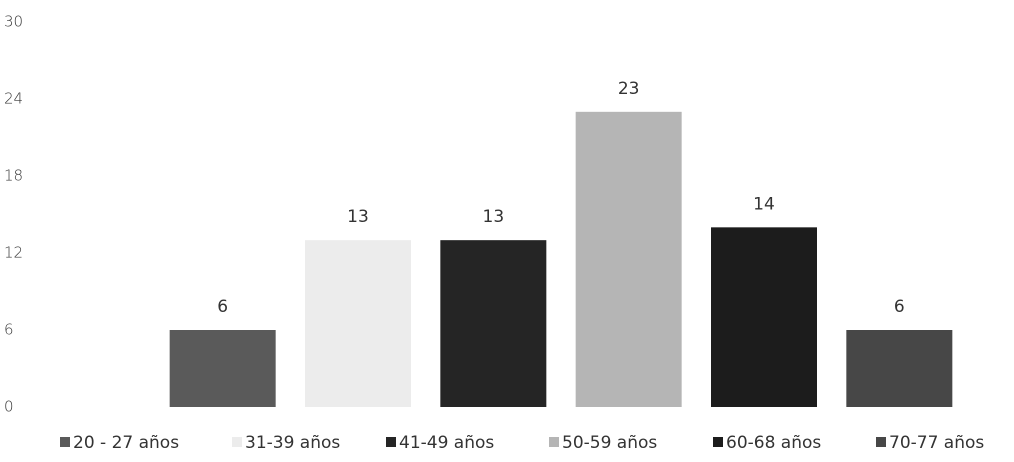  I want to click on legend-label: 20 - 27 años, so click(126, 443).